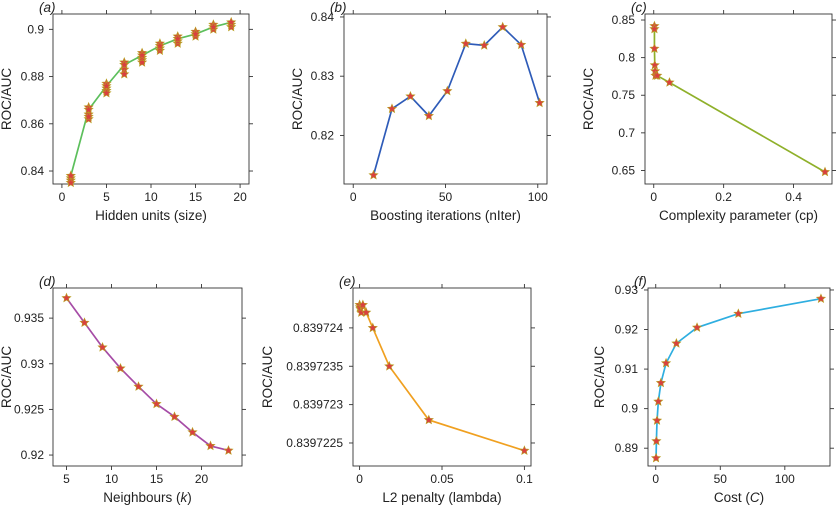  I want to click on y-tick-label: 0.8397235, so click(314, 366).